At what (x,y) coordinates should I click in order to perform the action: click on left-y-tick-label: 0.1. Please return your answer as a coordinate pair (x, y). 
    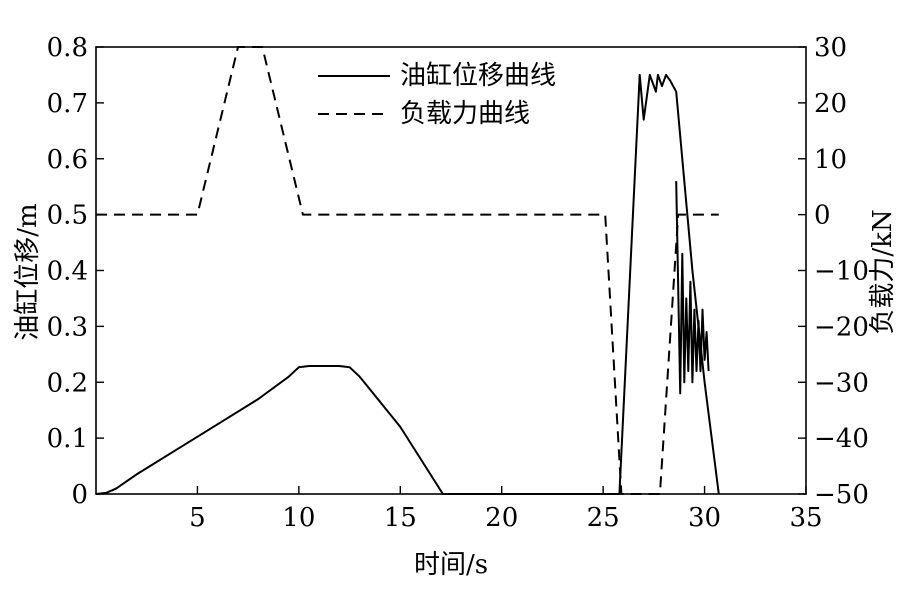
    Looking at the image, I should click on (67, 439).